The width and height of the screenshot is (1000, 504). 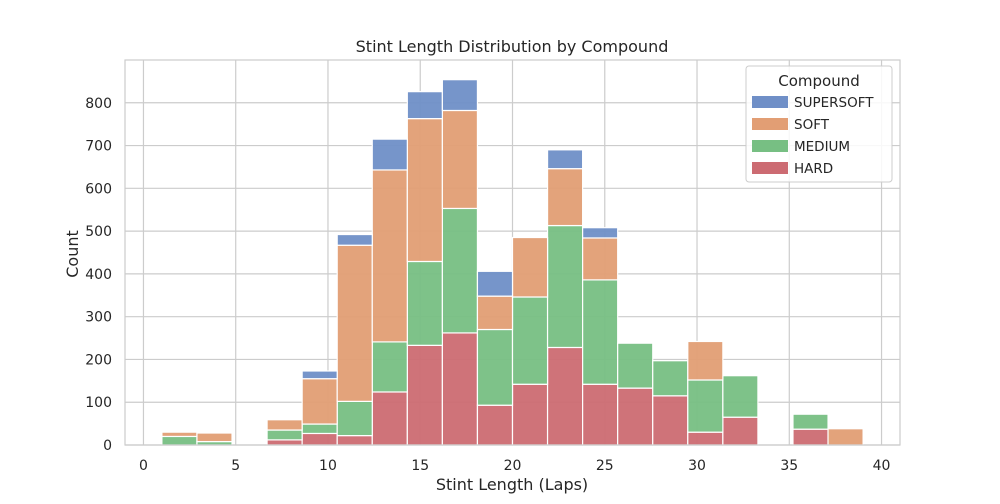 What do you see at coordinates (143, 466) in the screenshot?
I see `x-tick-label: 0` at bounding box center [143, 466].